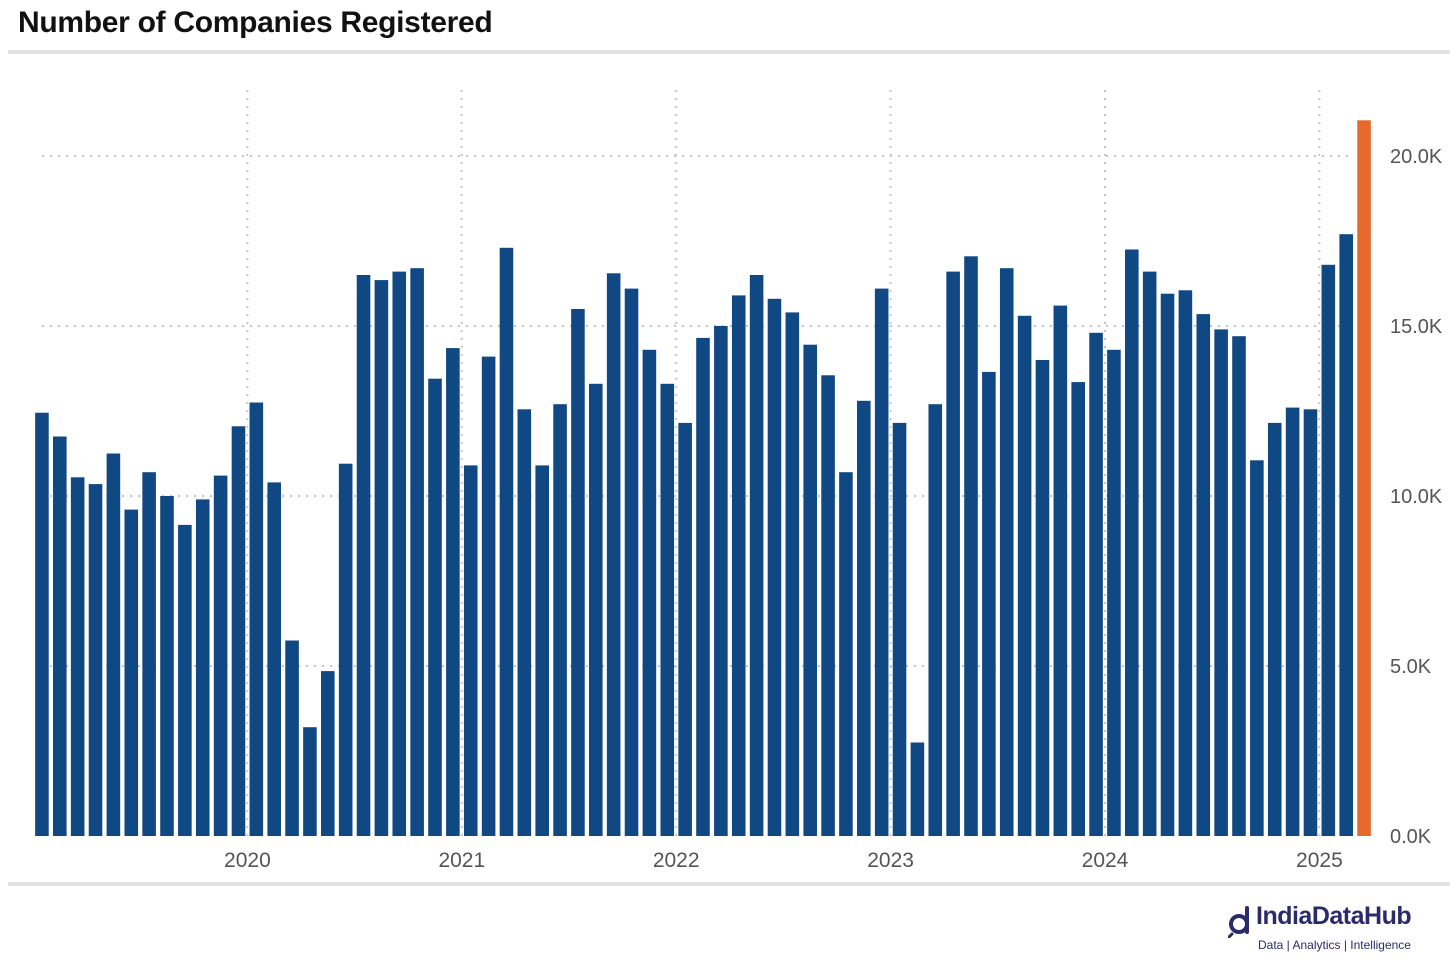  What do you see at coordinates (1105, 860) in the screenshot?
I see `x-tick-label: 2024` at bounding box center [1105, 860].